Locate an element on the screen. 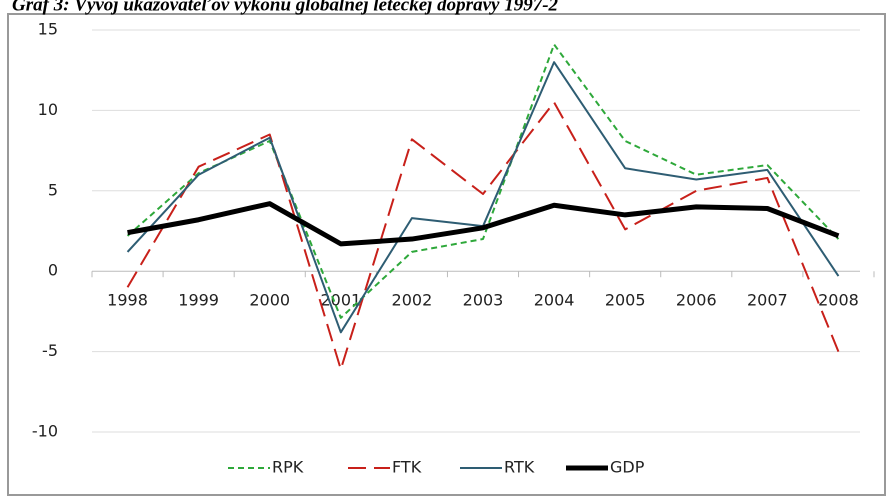  y-tick-label: 0 is located at coordinates (53, 270).